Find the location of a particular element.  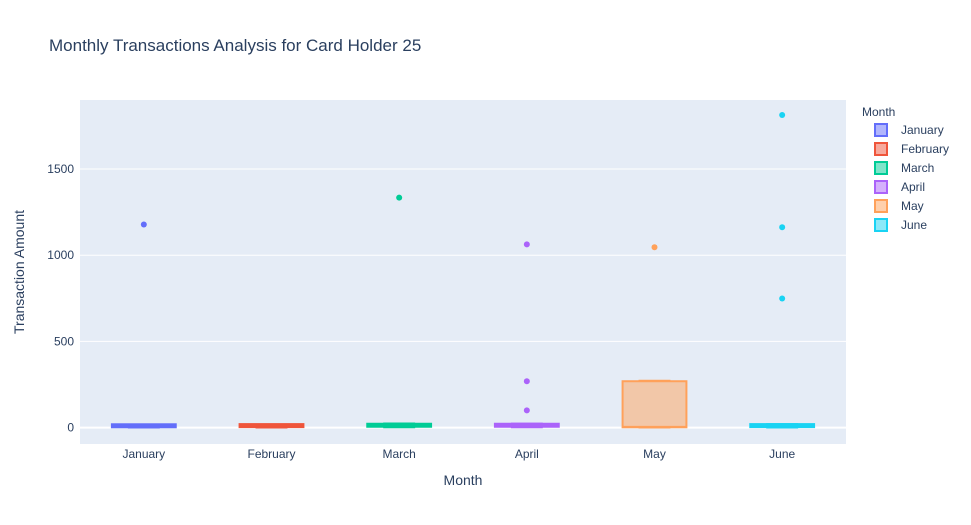

legend-item-january: January is located at coordinates (909, 130).